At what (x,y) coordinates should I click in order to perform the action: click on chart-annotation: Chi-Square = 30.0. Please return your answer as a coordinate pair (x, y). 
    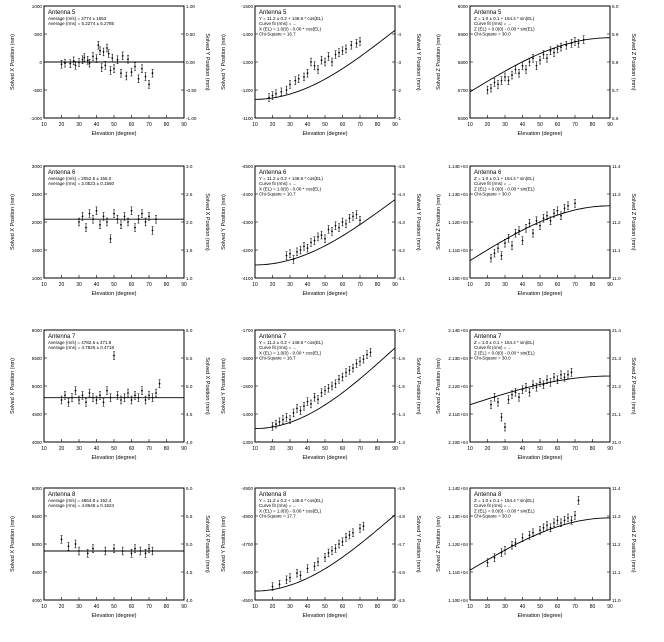
    Looking at the image, I should click on (492, 34).